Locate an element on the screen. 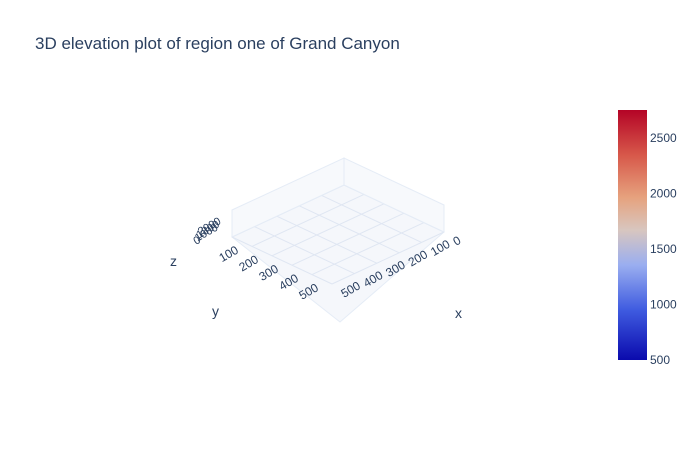  z-axis-title: z is located at coordinates (173, 261).